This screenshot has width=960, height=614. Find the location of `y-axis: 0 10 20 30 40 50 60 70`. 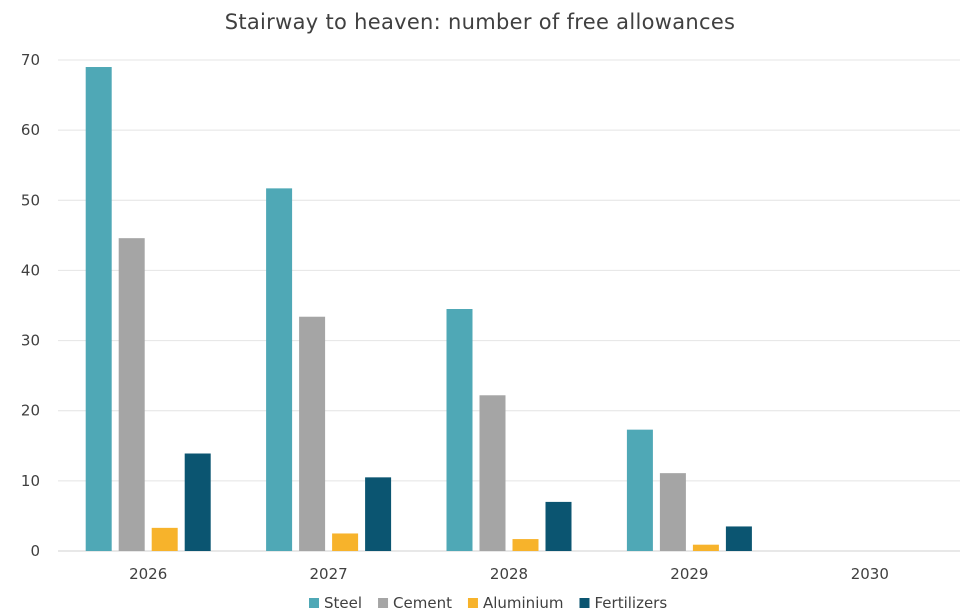

y-axis: 0 10 20 30 40 50 60 70 is located at coordinates (30, 305).